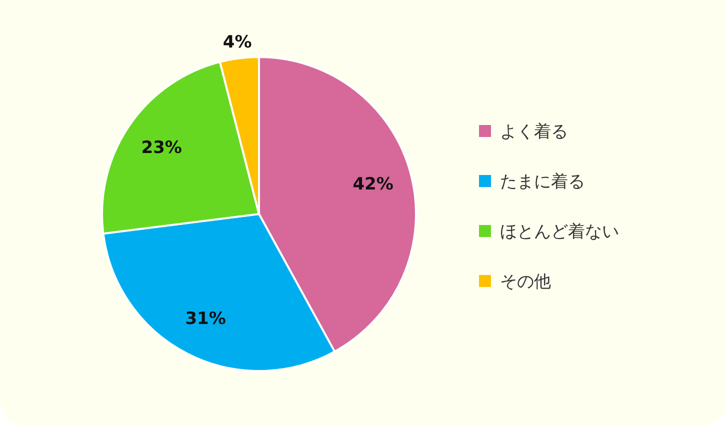 Image resolution: width=726 pixels, height=426 pixels. What do you see at coordinates (542, 181) in the screenshot?
I see `legend-label: たまに着る` at bounding box center [542, 181].